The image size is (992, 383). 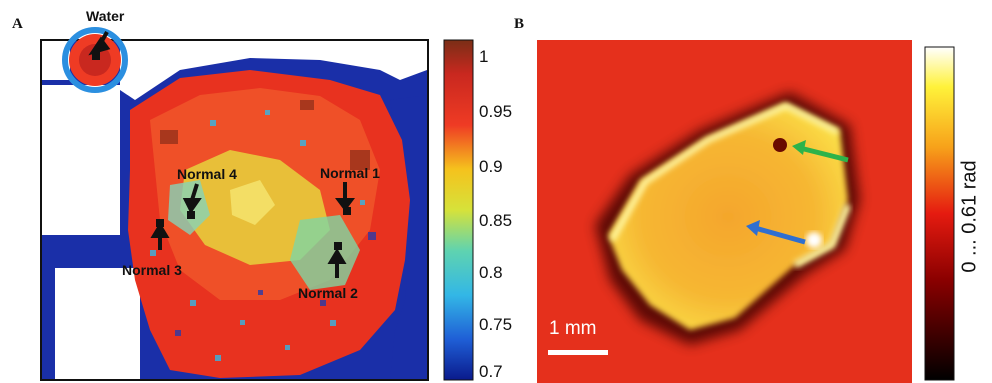 What do you see at coordinates (105, 16) in the screenshot?
I see `label-water: Water` at bounding box center [105, 16].